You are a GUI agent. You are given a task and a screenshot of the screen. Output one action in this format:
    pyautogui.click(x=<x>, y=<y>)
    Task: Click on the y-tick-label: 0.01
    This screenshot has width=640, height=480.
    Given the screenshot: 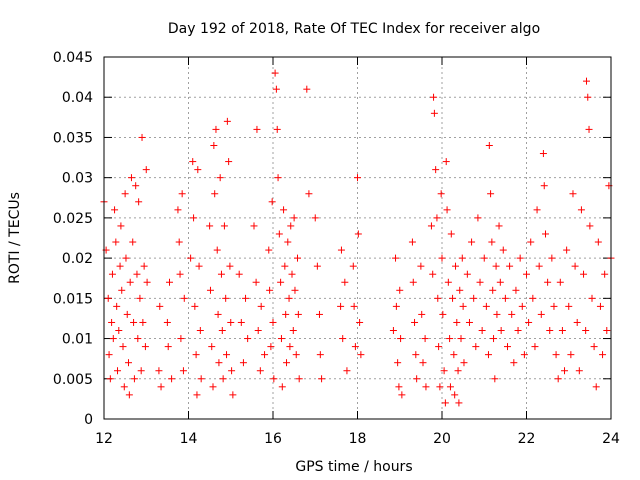 What is the action you would take?
    pyautogui.click(x=77, y=340)
    